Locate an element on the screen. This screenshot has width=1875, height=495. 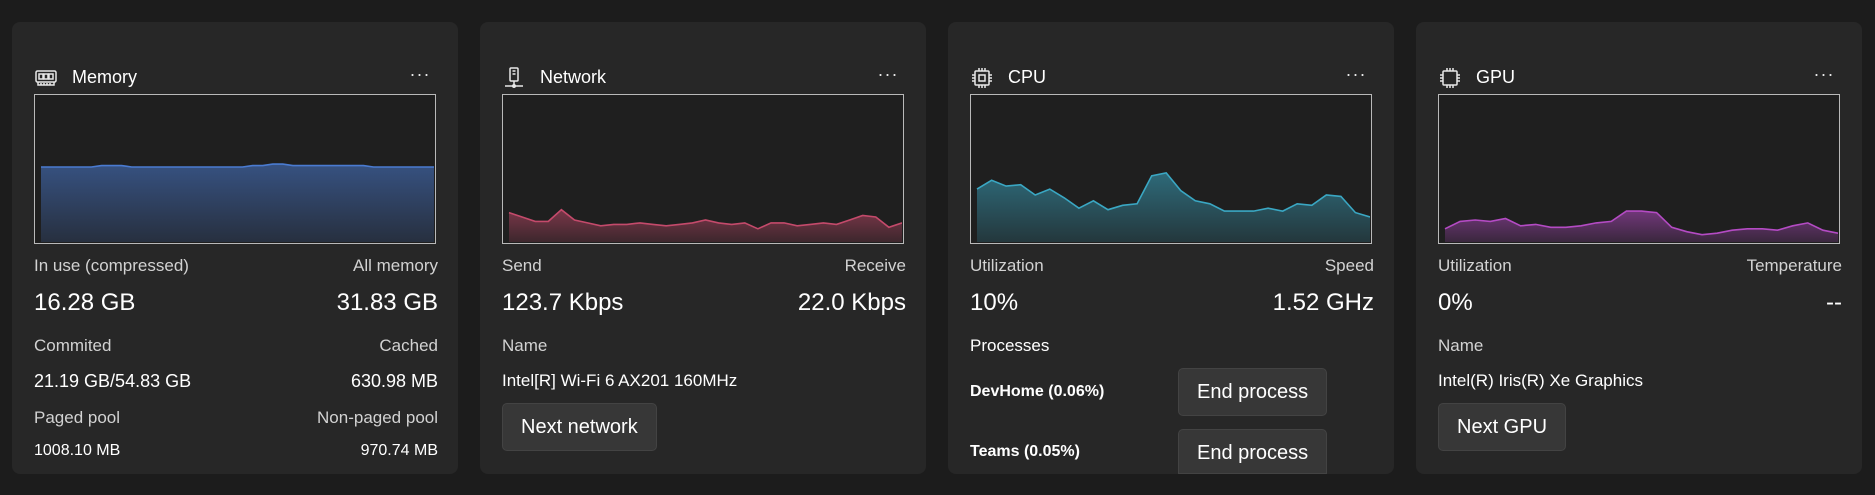
cpu-utilization-label: Utilization is located at coordinates (1007, 265).